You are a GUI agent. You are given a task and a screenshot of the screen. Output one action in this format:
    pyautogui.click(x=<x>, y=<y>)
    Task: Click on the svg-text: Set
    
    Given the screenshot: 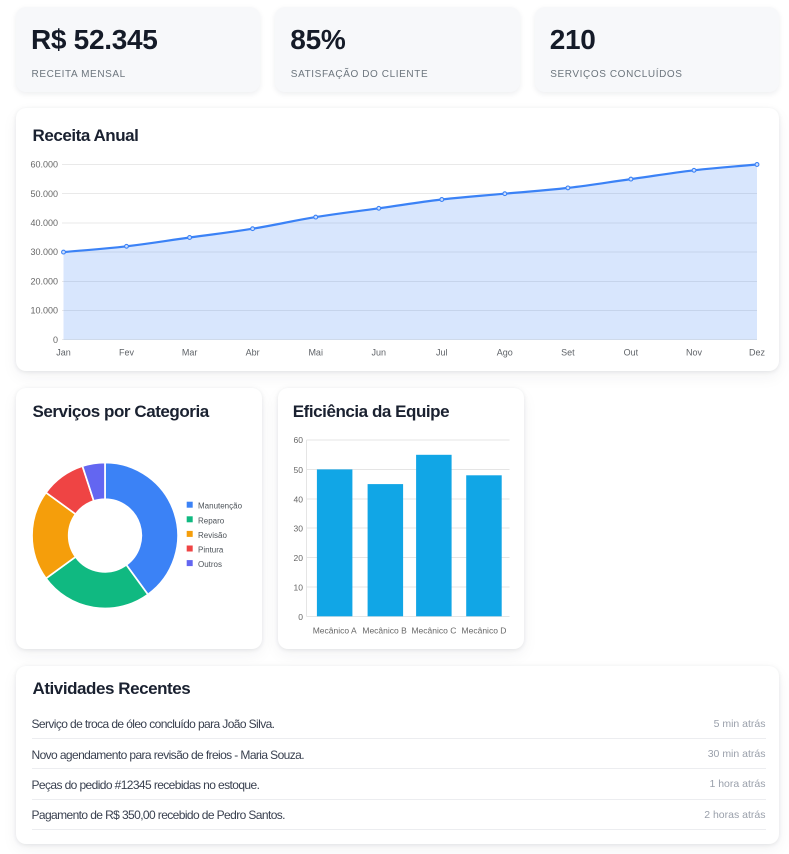 What is the action you would take?
    pyautogui.click(x=568, y=353)
    